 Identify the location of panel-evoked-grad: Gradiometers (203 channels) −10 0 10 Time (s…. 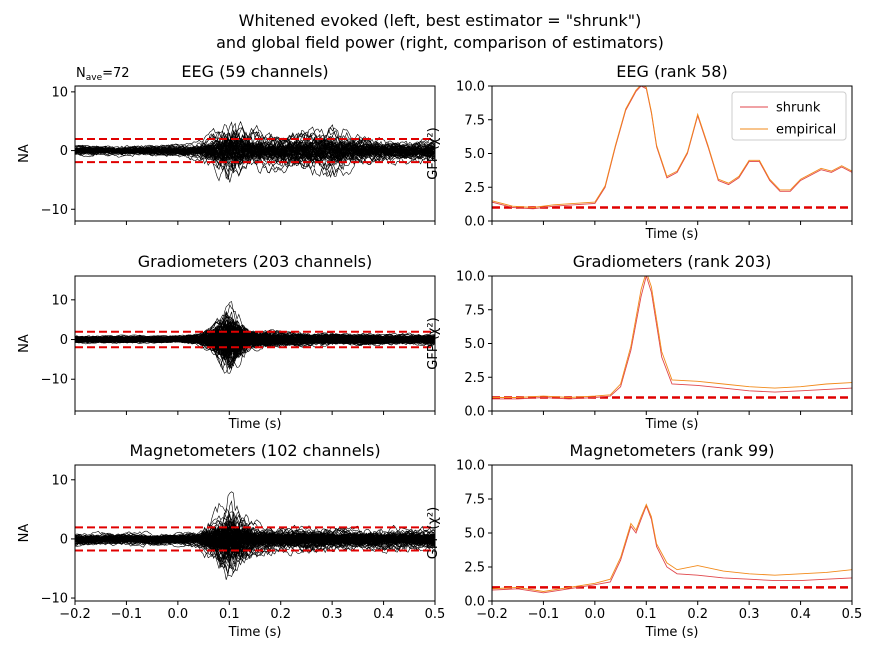
(226, 342).